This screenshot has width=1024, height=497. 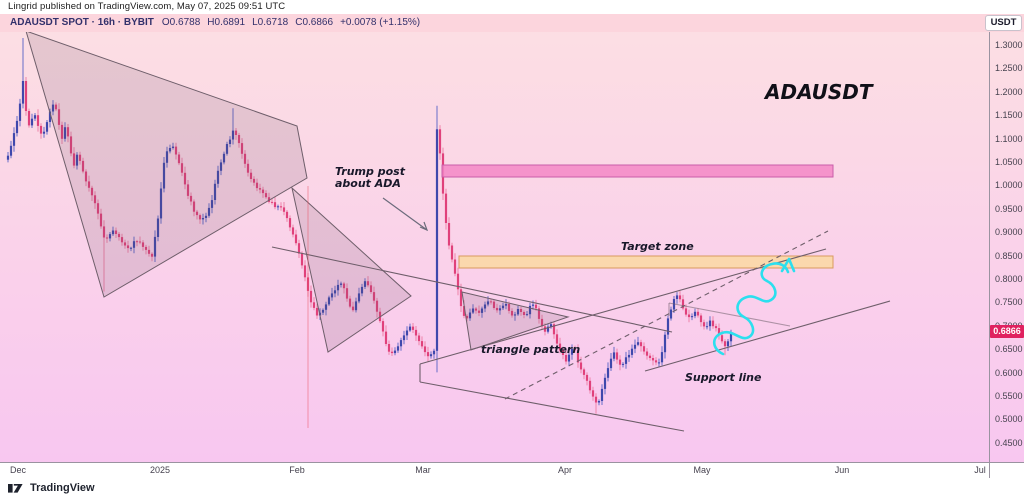 What do you see at coordinates (166, 164) in the screenshot?
I see `descending-wedge-dec-feb` at bounding box center [166, 164].